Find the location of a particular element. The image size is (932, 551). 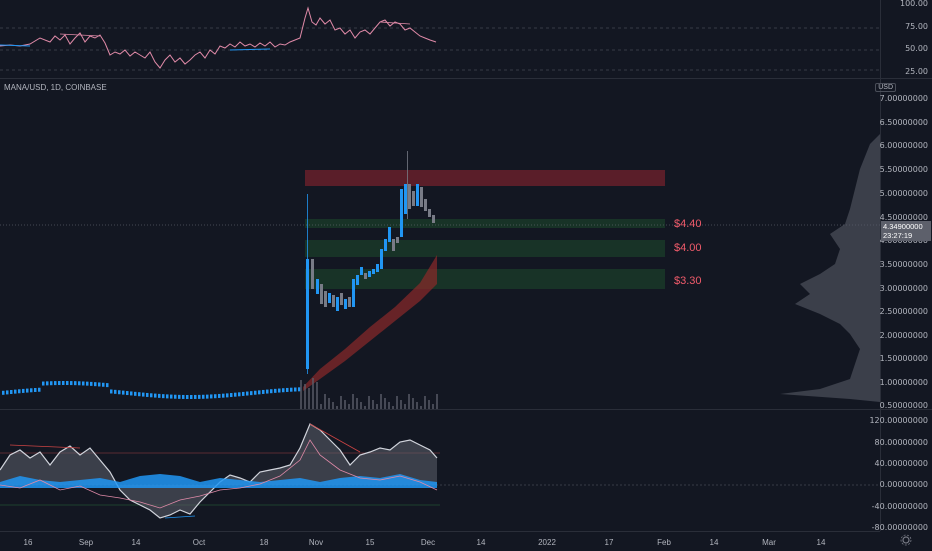

time-tick: 15 is located at coordinates (370, 542).